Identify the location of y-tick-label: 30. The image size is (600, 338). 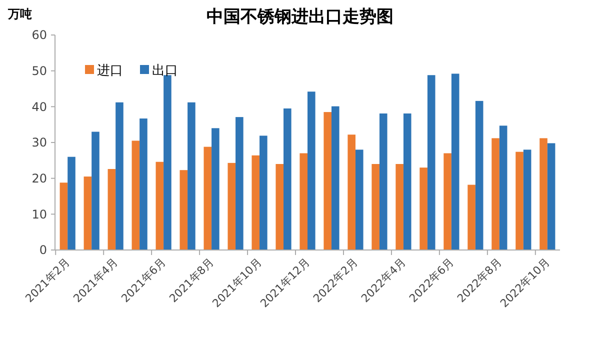
(39, 143).